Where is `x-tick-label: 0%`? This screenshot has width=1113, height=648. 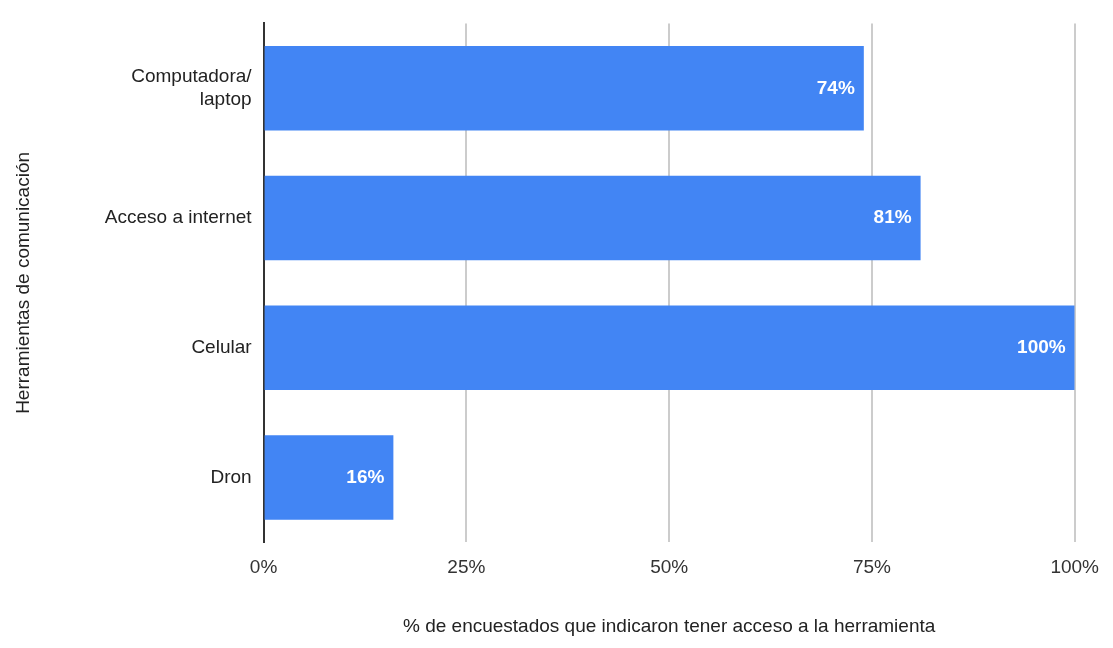 x-tick-label: 0% is located at coordinates (263, 567).